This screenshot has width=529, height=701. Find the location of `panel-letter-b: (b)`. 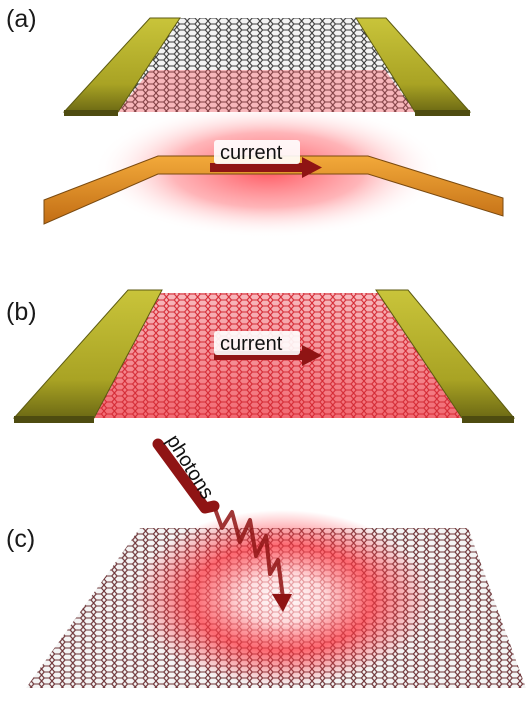

panel-letter-b: (b) is located at coordinates (21, 312).